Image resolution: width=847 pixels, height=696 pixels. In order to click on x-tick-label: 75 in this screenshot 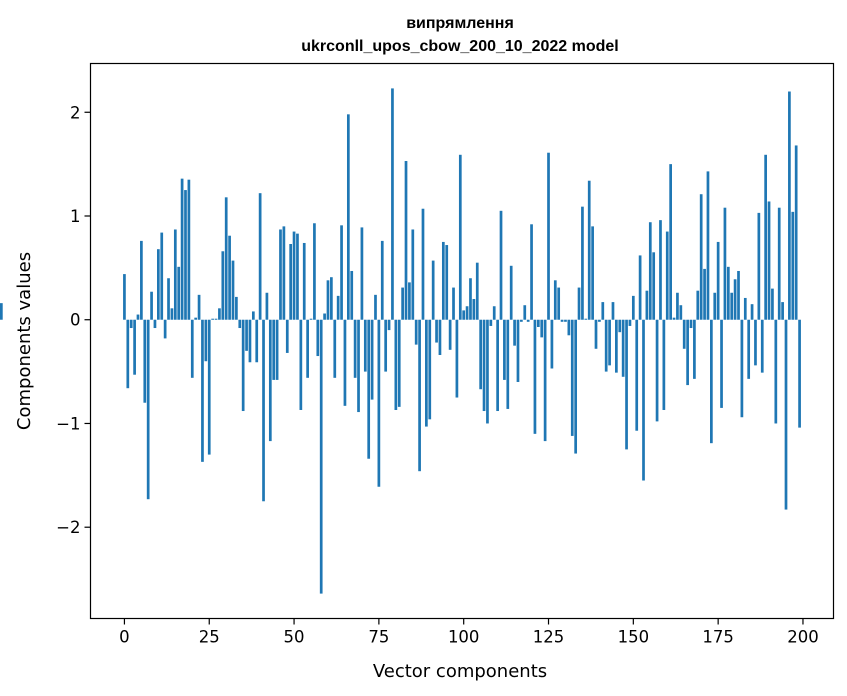, I will do `click(378, 637)`.